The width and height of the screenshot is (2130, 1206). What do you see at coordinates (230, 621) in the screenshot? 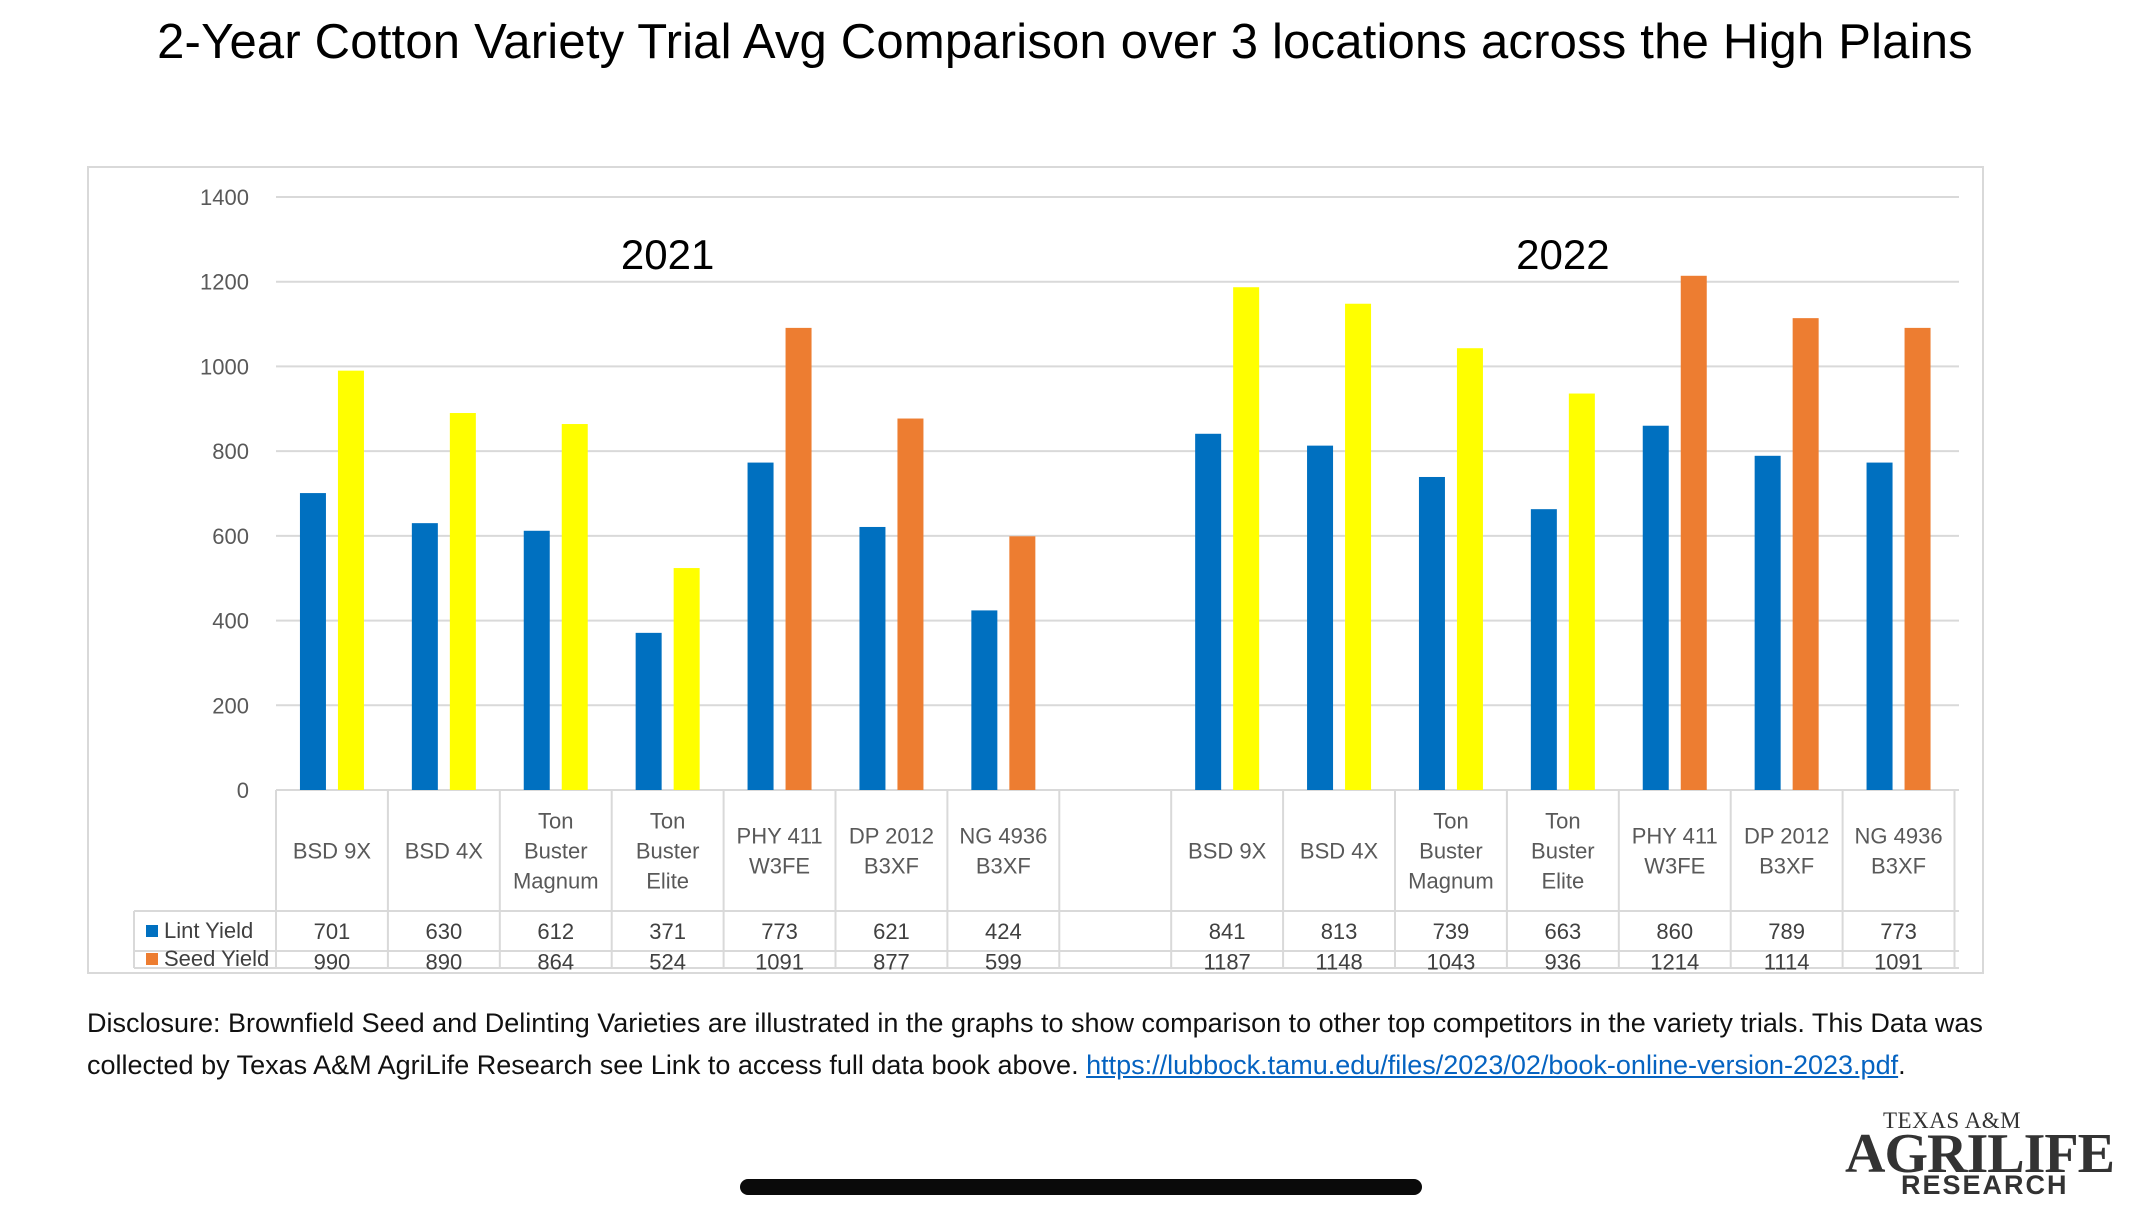
I see `y-tick-label: 400` at bounding box center [230, 621].